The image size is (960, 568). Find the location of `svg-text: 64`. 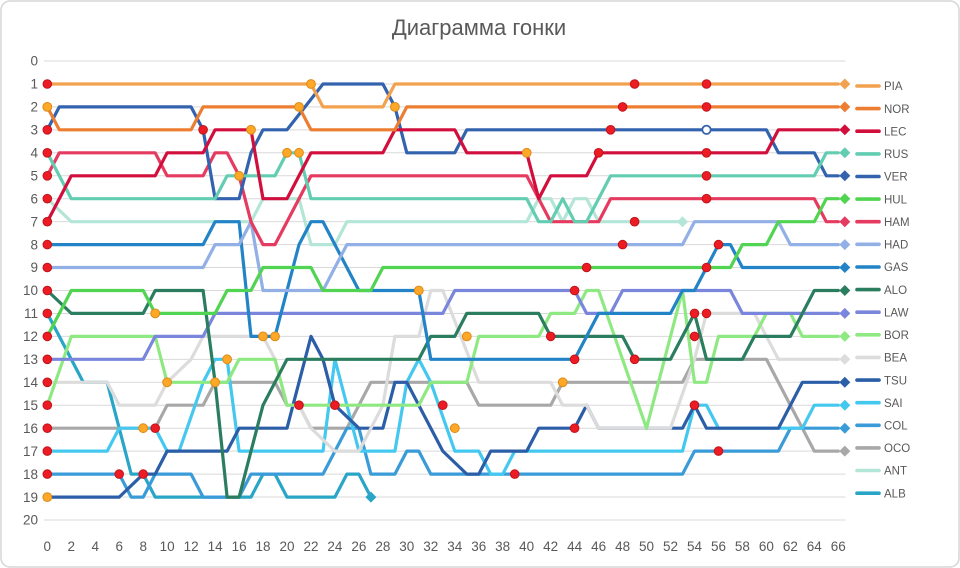

svg-text: 64 is located at coordinates (815, 546).